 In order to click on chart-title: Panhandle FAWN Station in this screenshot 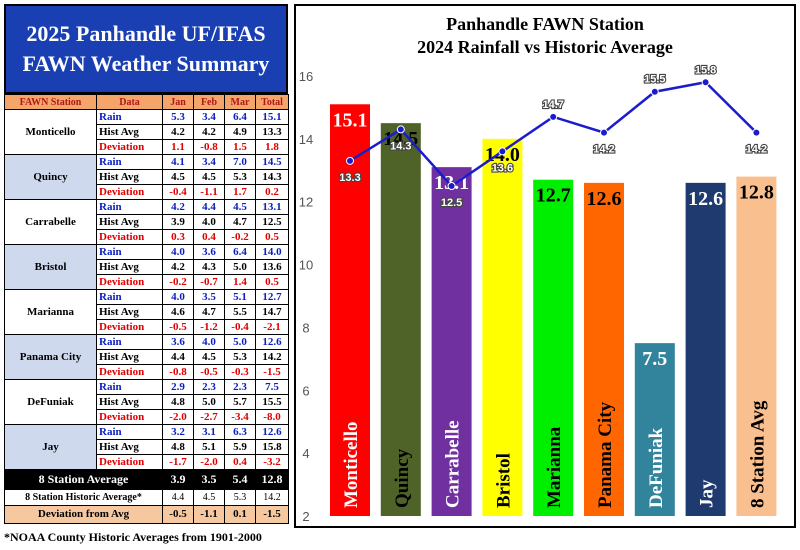, I will do `click(545, 24)`.